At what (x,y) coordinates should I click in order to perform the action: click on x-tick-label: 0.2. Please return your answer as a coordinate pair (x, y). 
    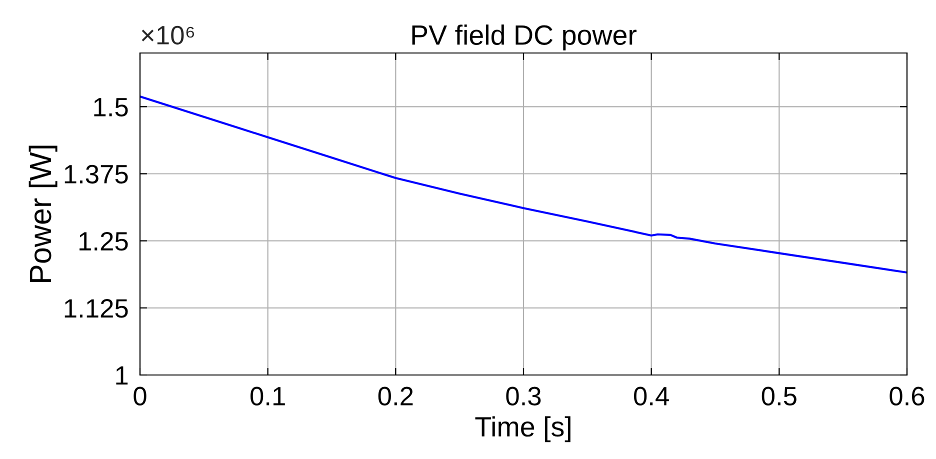
    Looking at the image, I should click on (395, 396).